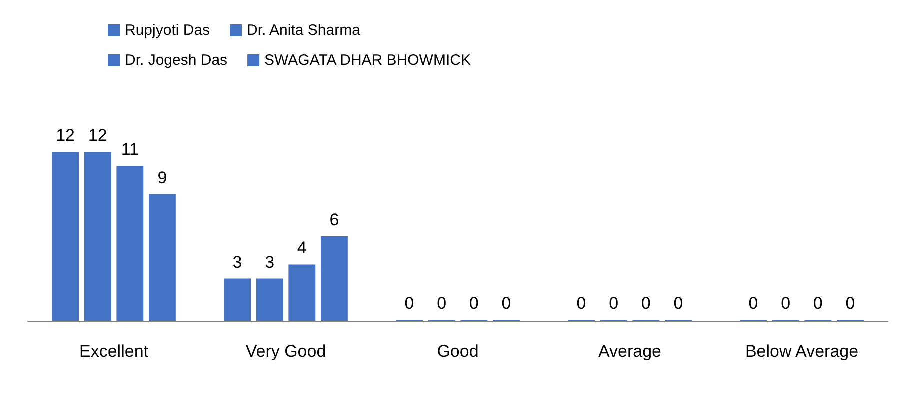 The image size is (916, 404). What do you see at coordinates (458, 351) in the screenshot?
I see `x-tick-label: Good` at bounding box center [458, 351].